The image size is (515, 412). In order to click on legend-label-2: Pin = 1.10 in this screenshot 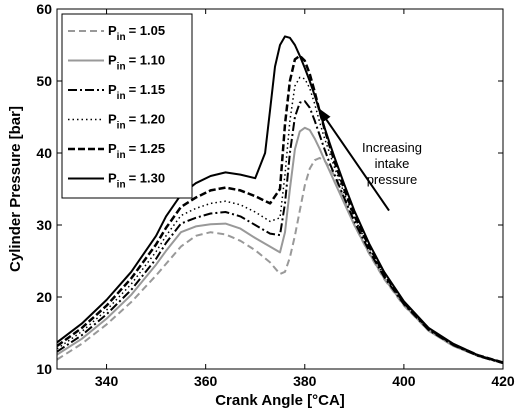, I will do `click(136, 63)`.